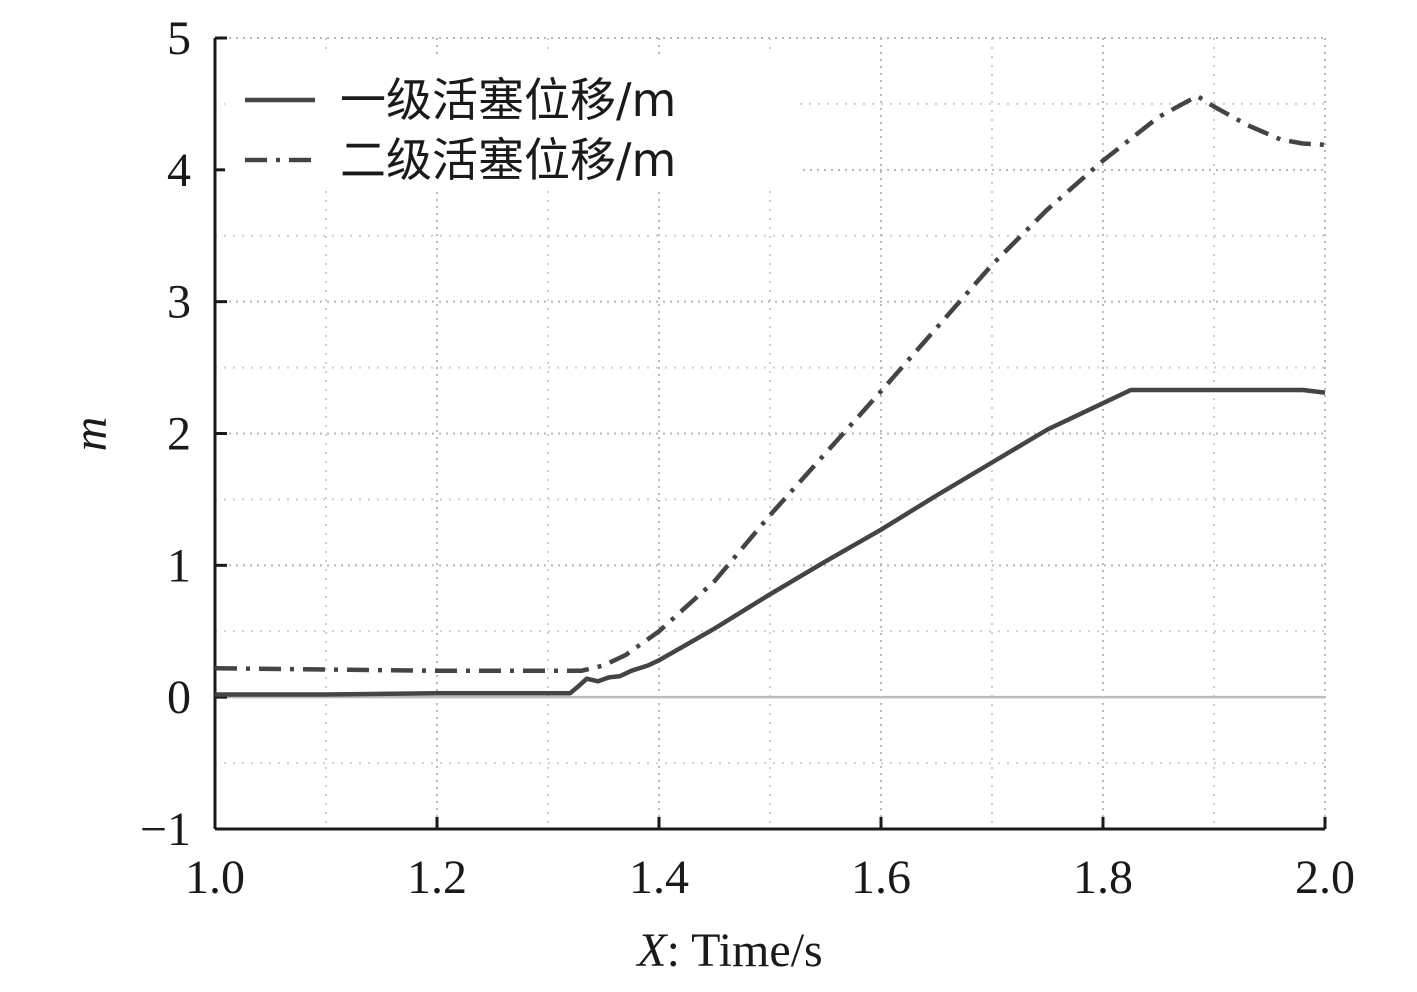 Image resolution: width=1417 pixels, height=992 pixels. What do you see at coordinates (745, 950) in the screenshot?
I see `x-axis-title-unit: : Time/s` at bounding box center [745, 950].